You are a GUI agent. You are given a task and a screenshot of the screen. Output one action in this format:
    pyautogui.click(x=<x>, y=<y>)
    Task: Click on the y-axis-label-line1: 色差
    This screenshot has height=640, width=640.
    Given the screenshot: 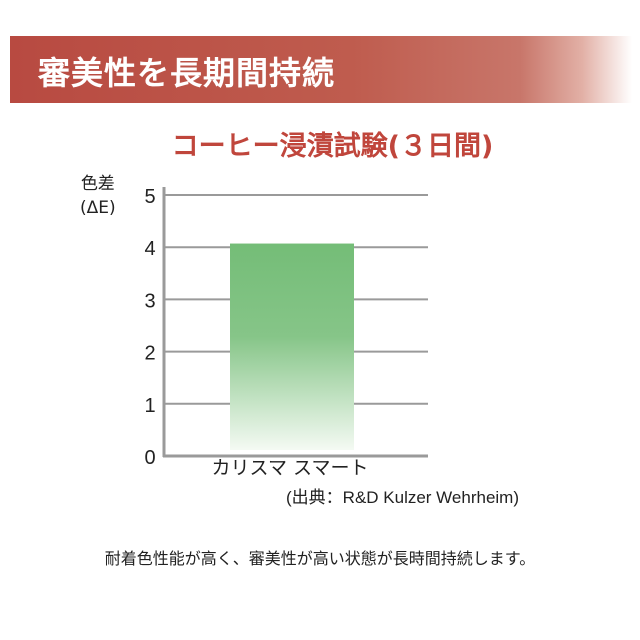 What is the action you would take?
    pyautogui.click(x=97, y=184)
    